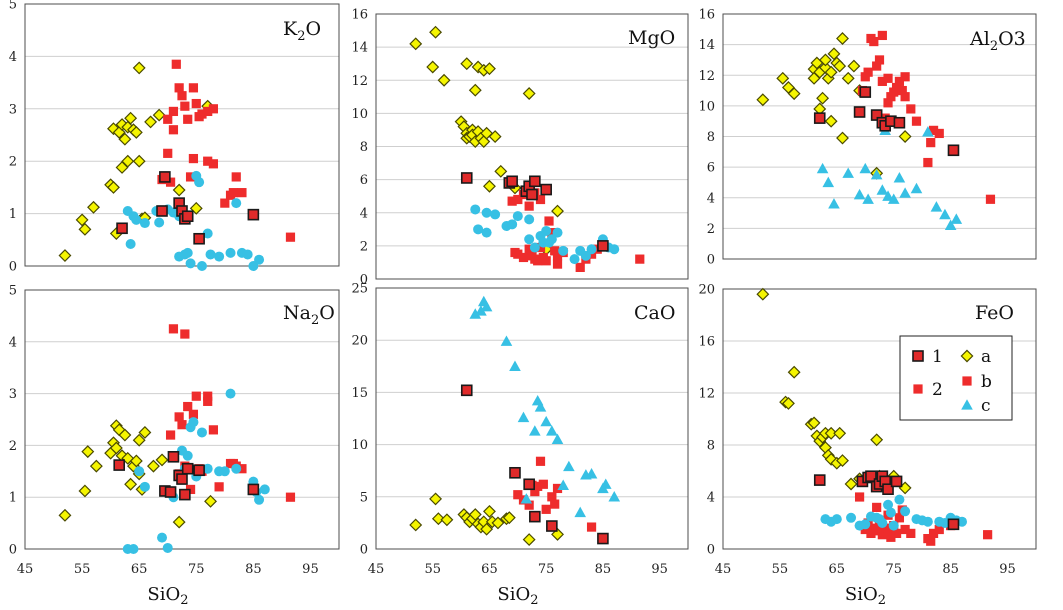  What do you see at coordinates (986, 406) in the screenshot?
I see `legend-label-c: c` at bounding box center [986, 406].